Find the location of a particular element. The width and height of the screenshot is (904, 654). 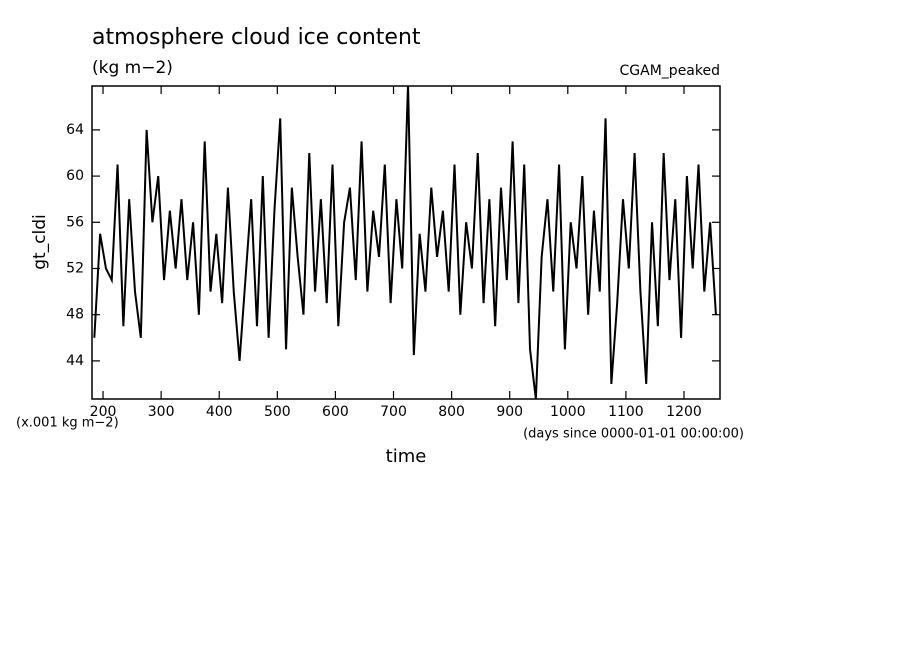

y-tick-label: 52 is located at coordinates (75, 268).